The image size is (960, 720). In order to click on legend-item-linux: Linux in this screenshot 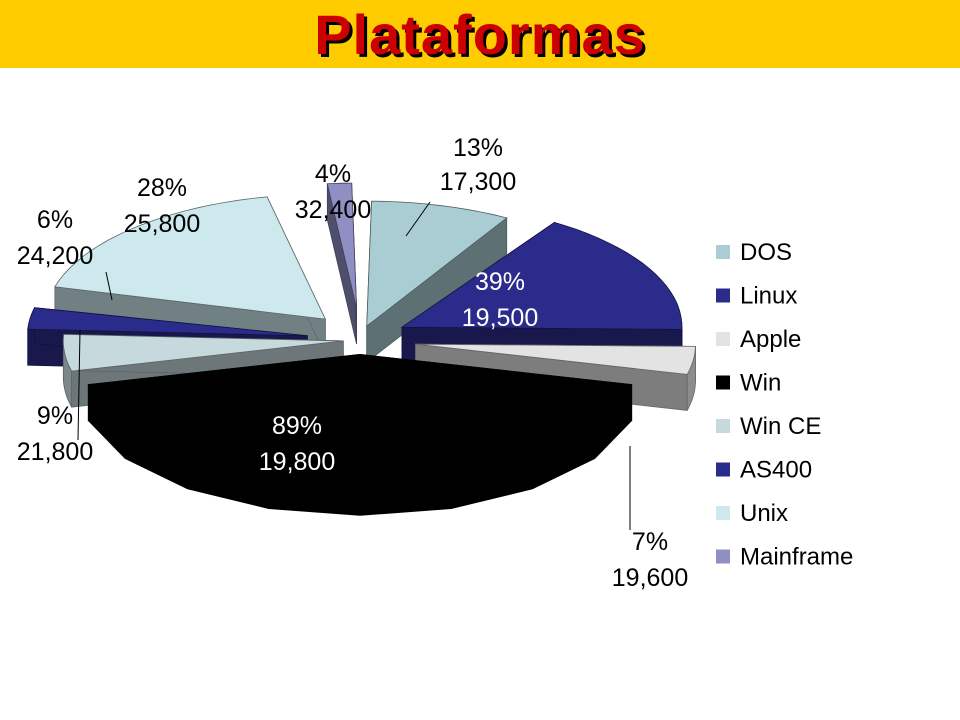, I will do `click(756, 296)`.